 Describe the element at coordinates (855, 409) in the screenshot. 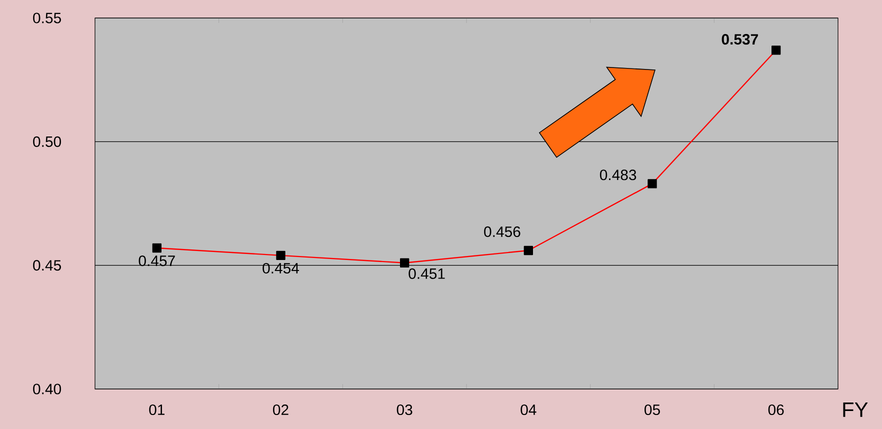

I see `x-axis-title: FY` at that location.